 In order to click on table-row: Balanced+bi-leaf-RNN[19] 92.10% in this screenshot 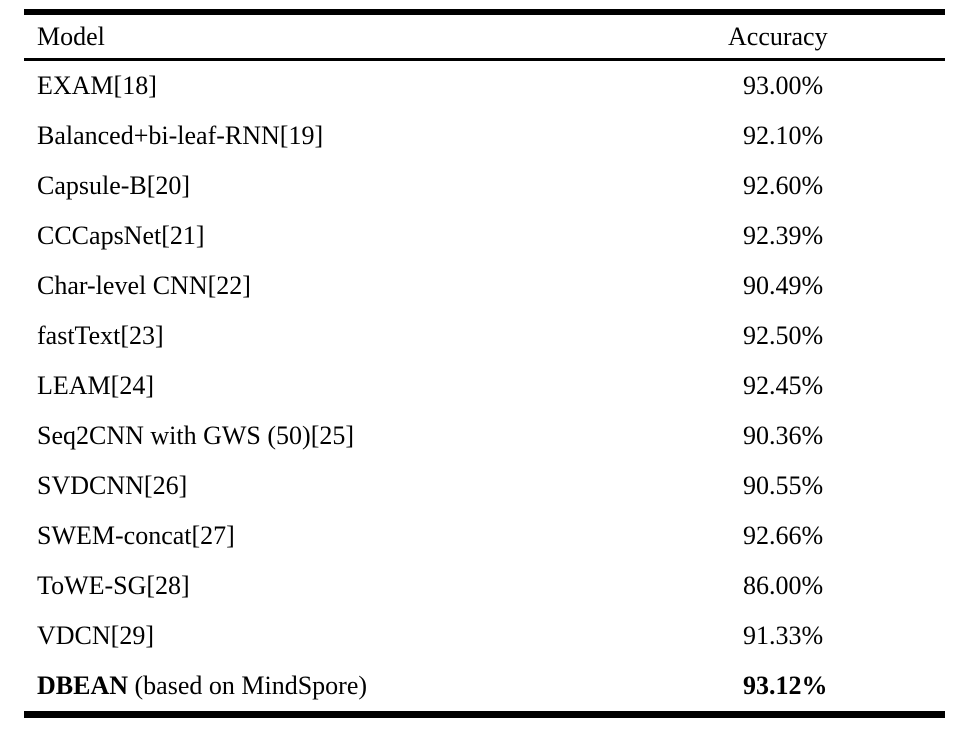, I will do `click(484, 136)`.